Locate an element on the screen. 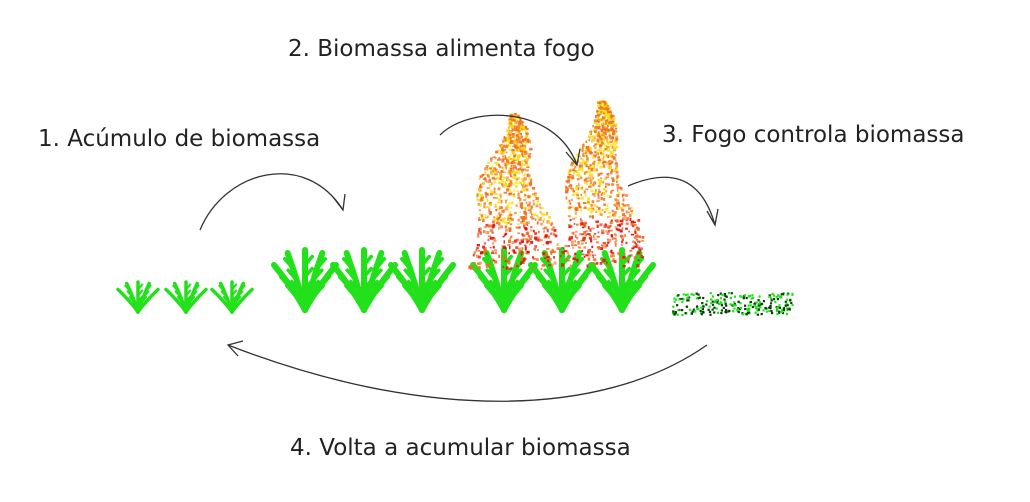  grass-layer is located at coordinates (455, 282).